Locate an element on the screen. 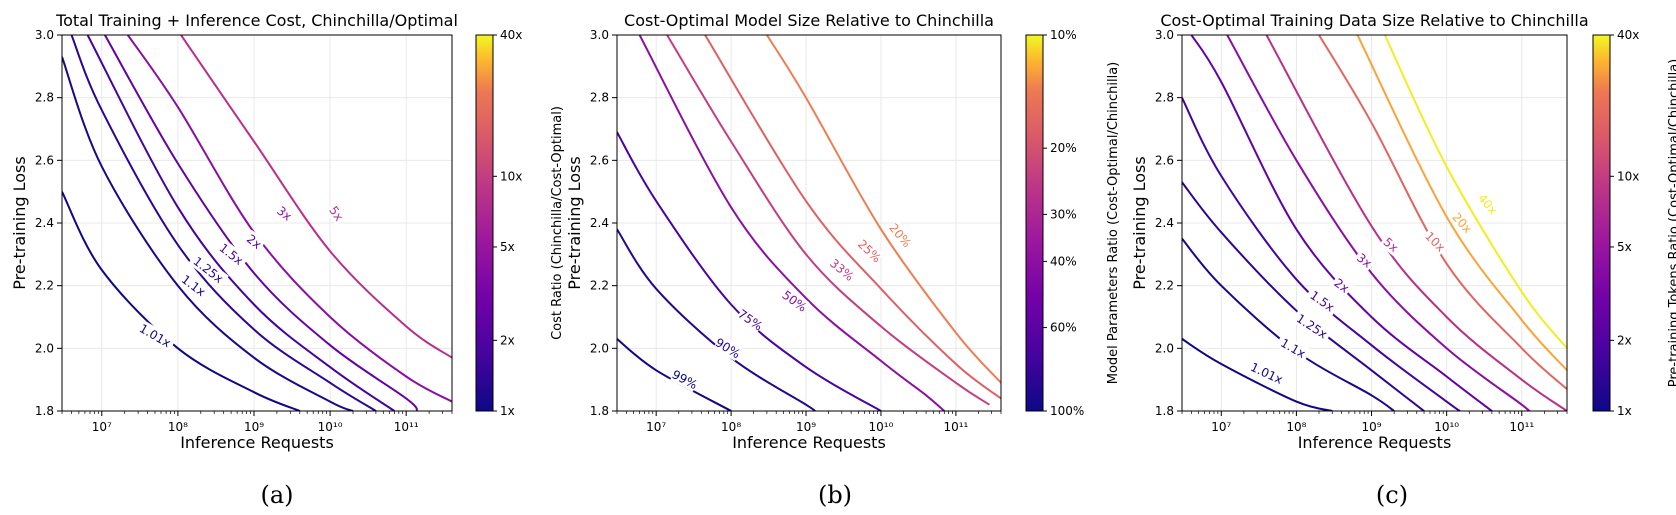  contour-label-90%: 90% is located at coordinates (728, 347).